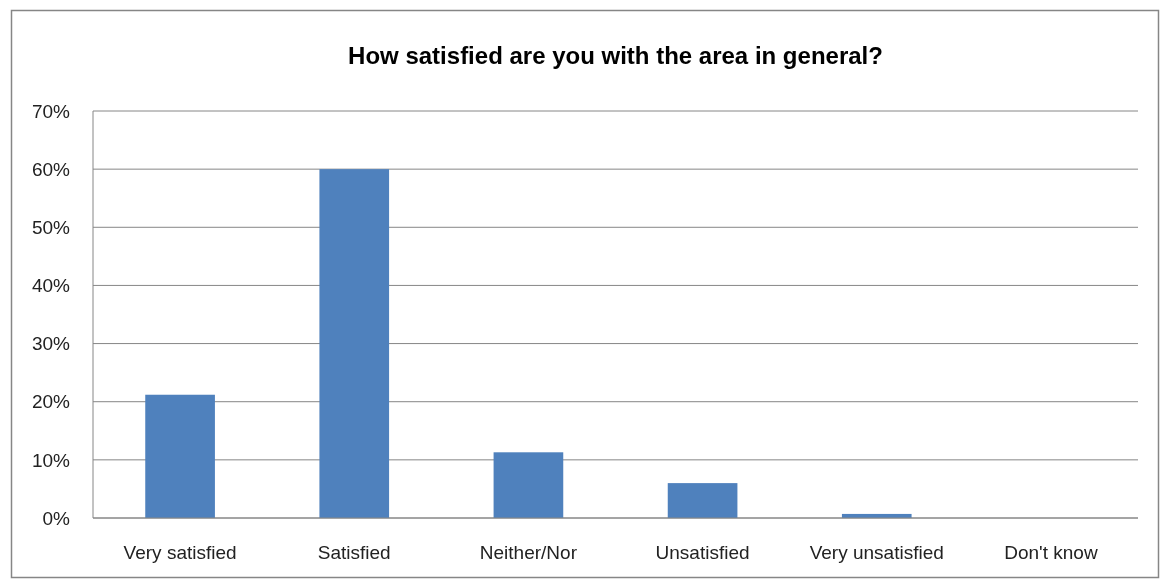 Image resolution: width=1160 pixels, height=579 pixels. Describe the element at coordinates (180, 552) in the screenshot. I see `x-tick-label: Very satisfied` at that location.